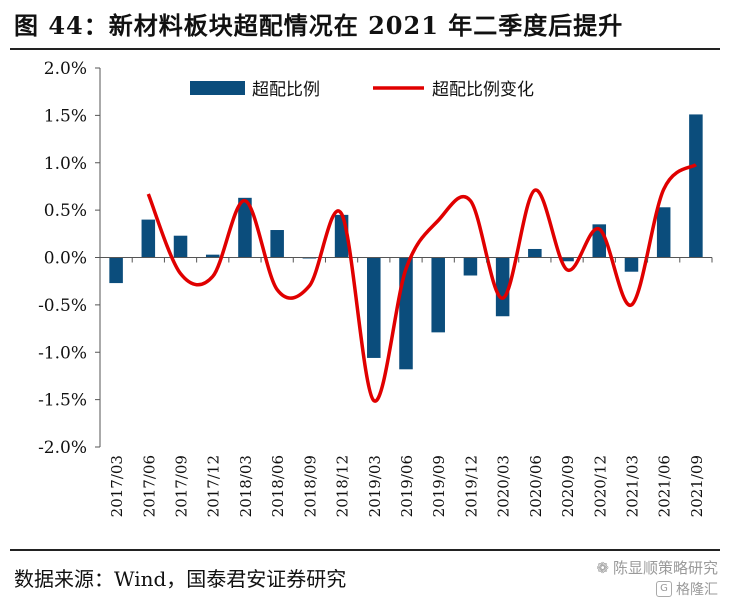 The height and width of the screenshot is (599, 730). What do you see at coordinates (286, 90) in the screenshot?
I see `legend-bar-label: 超配比例` at bounding box center [286, 90].